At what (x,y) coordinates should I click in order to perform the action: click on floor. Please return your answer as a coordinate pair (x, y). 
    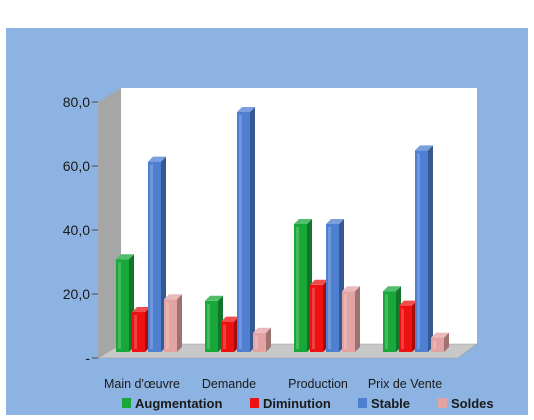
    Looking at the image, I should click on (287, 351).